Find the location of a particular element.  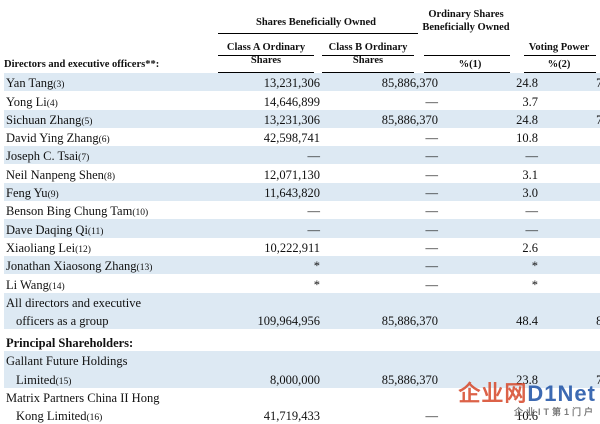

ownership-pct: 24.8 is located at coordinates (497, 82).